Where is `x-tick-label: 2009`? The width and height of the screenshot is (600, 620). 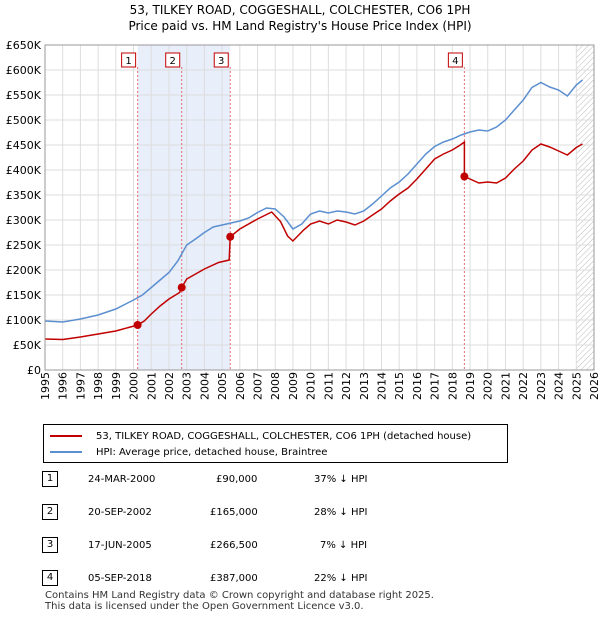
x-tick-label: 2009 is located at coordinates (293, 386).